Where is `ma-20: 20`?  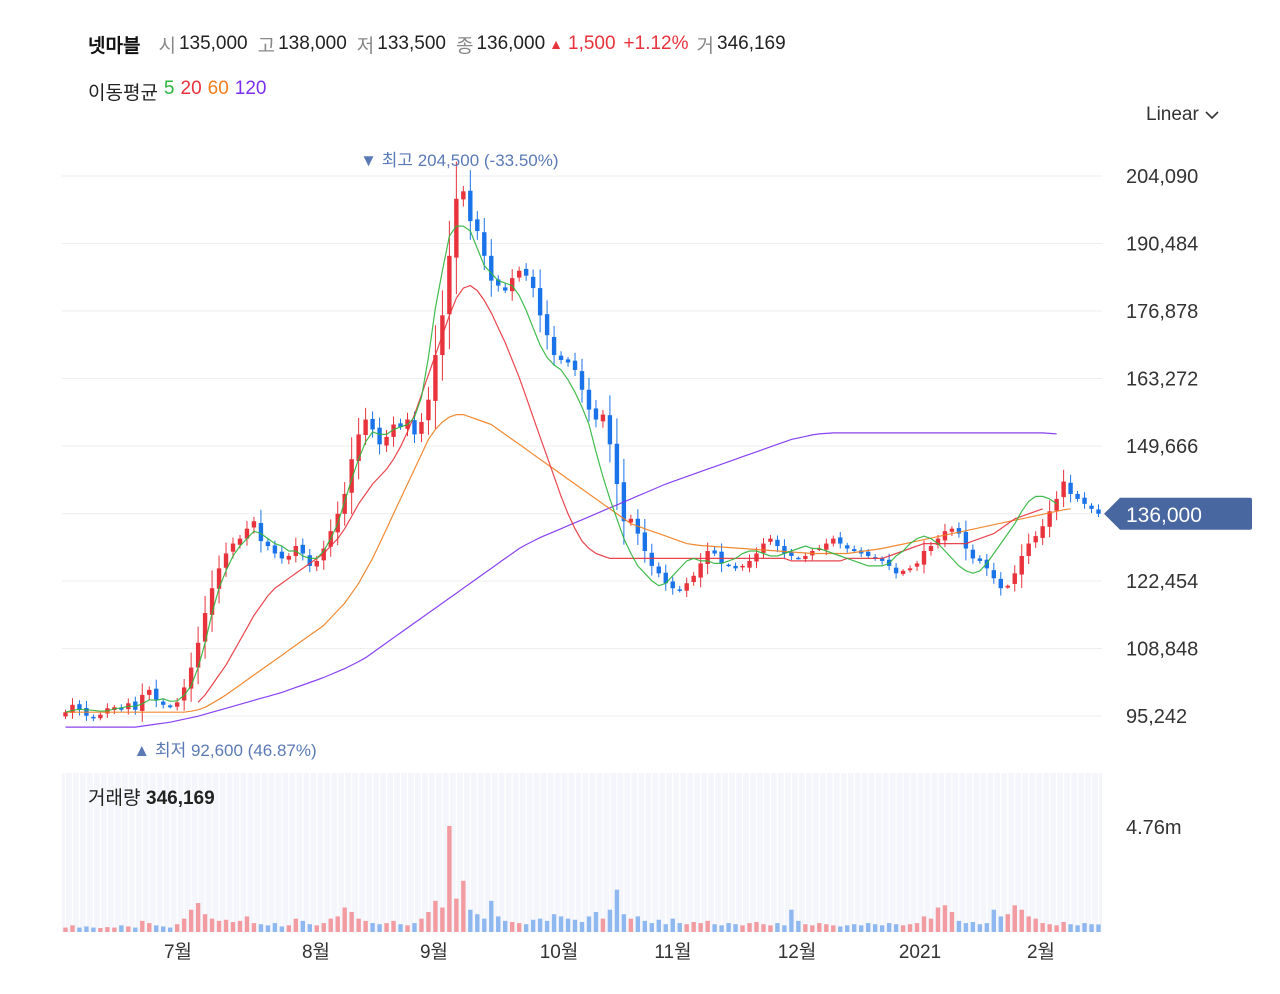 ma-20: 20 is located at coordinates (191, 88).